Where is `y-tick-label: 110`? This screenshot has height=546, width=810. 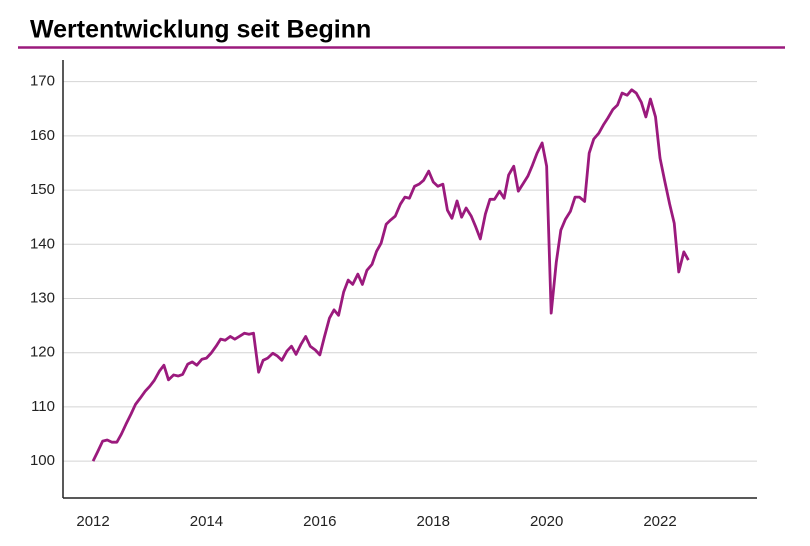 y-tick-label: 110 is located at coordinates (43, 406).